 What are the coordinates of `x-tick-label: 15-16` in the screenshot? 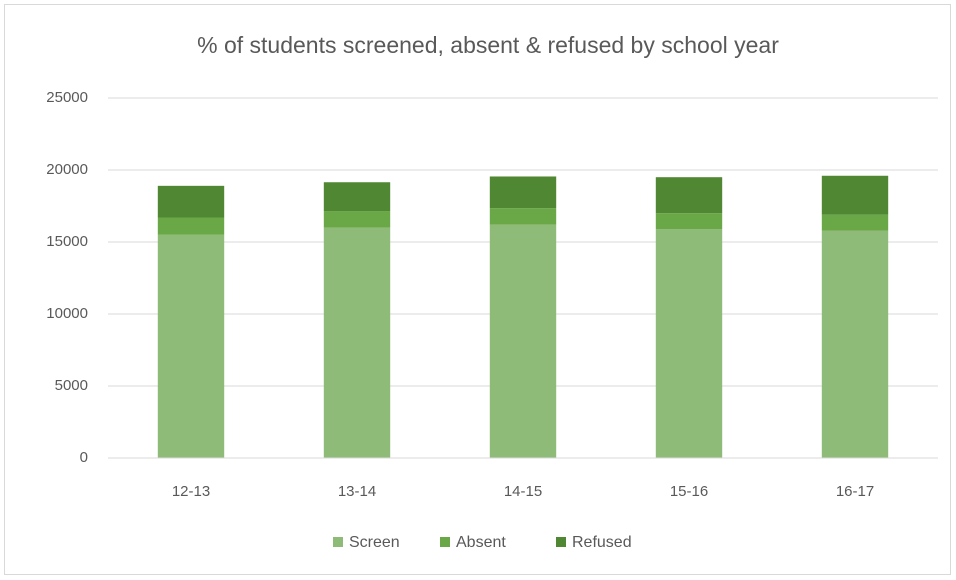 It's located at (689, 491).